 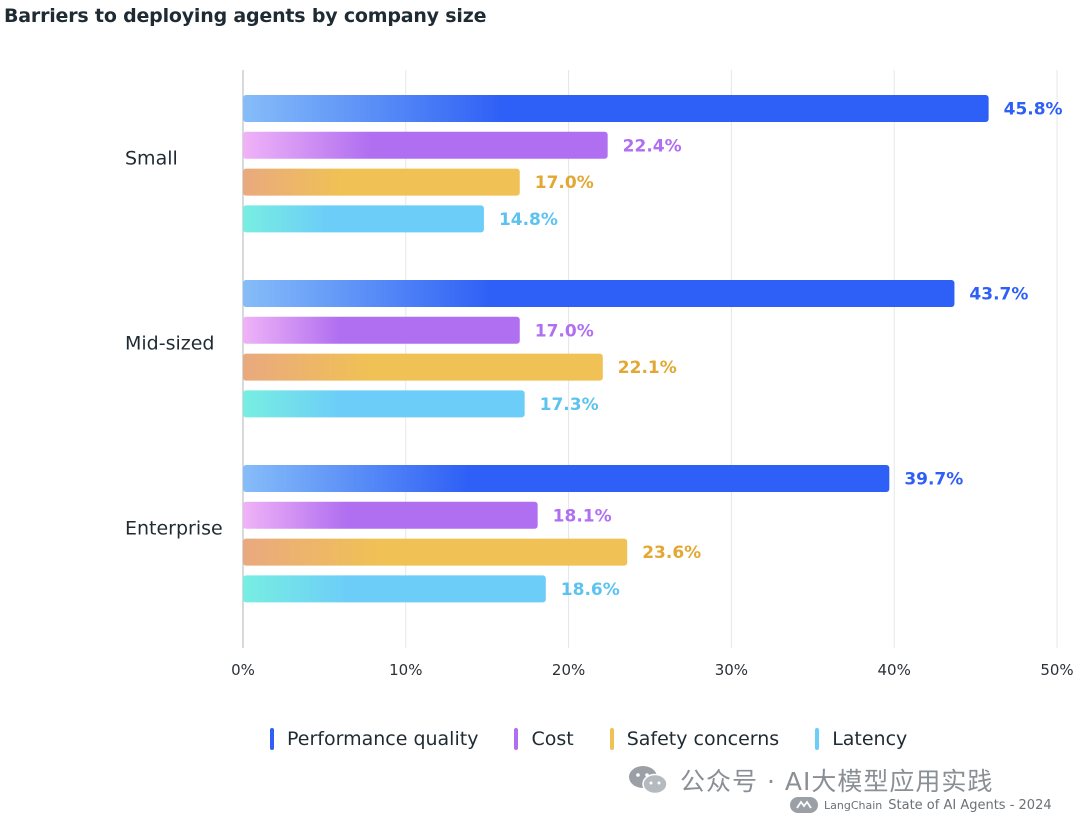 I want to click on x-tick-label: 50%, so click(x=1056, y=670).